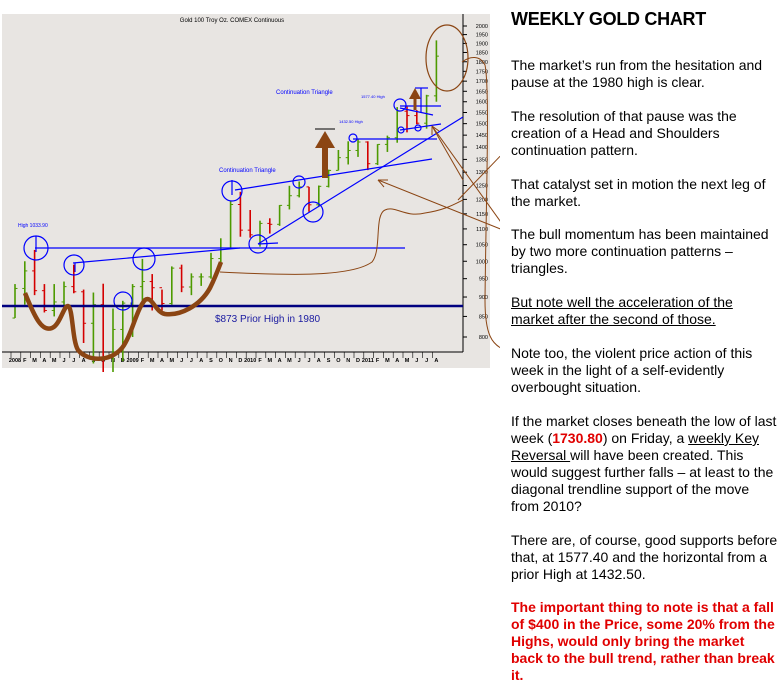 Image resolution: width=783 pixels, height=687 pixels. I want to click on circle-1577-high, so click(400, 105).